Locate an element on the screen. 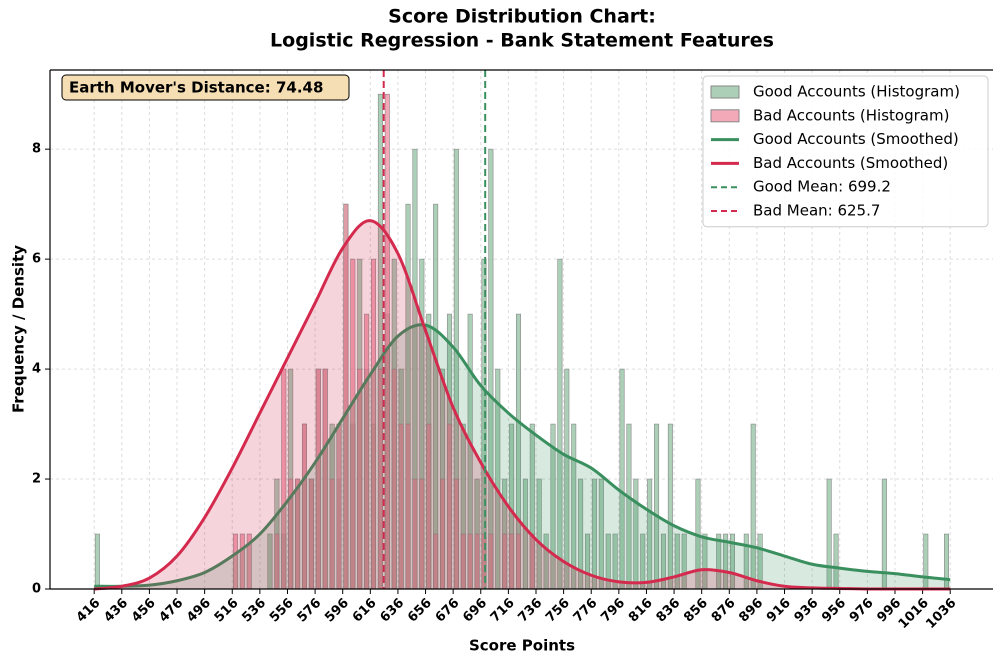 This screenshot has width=994, height=658. x-tick-label: 536 is located at coordinates (254, 611).